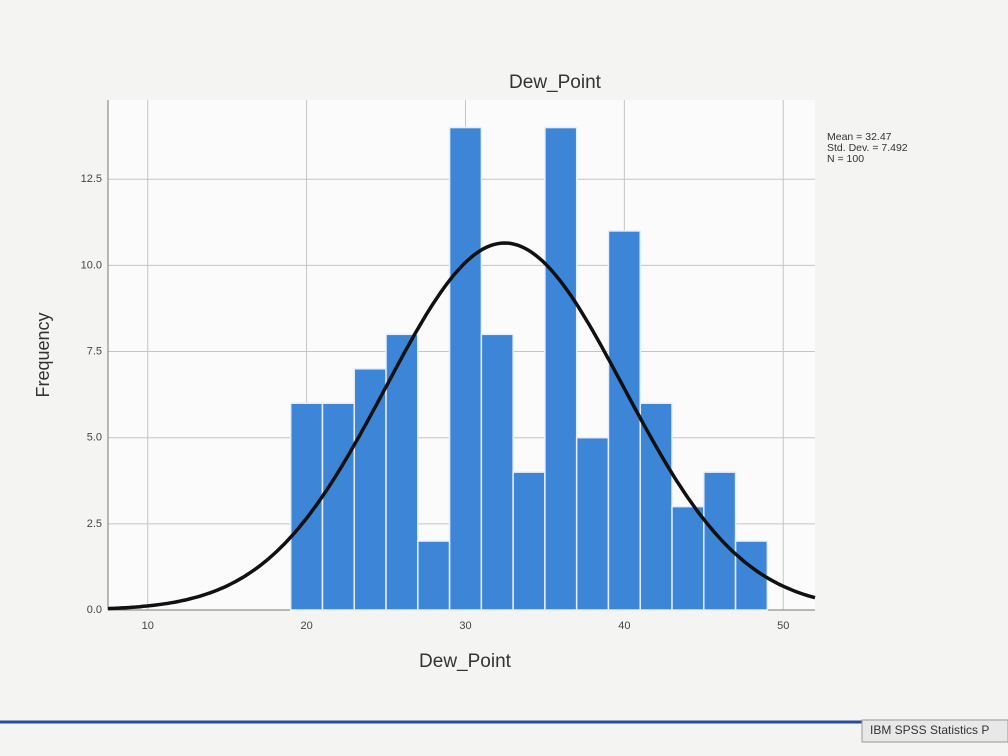 The height and width of the screenshot is (756, 1008). I want to click on y-tick-label: 2.5, so click(94, 524).